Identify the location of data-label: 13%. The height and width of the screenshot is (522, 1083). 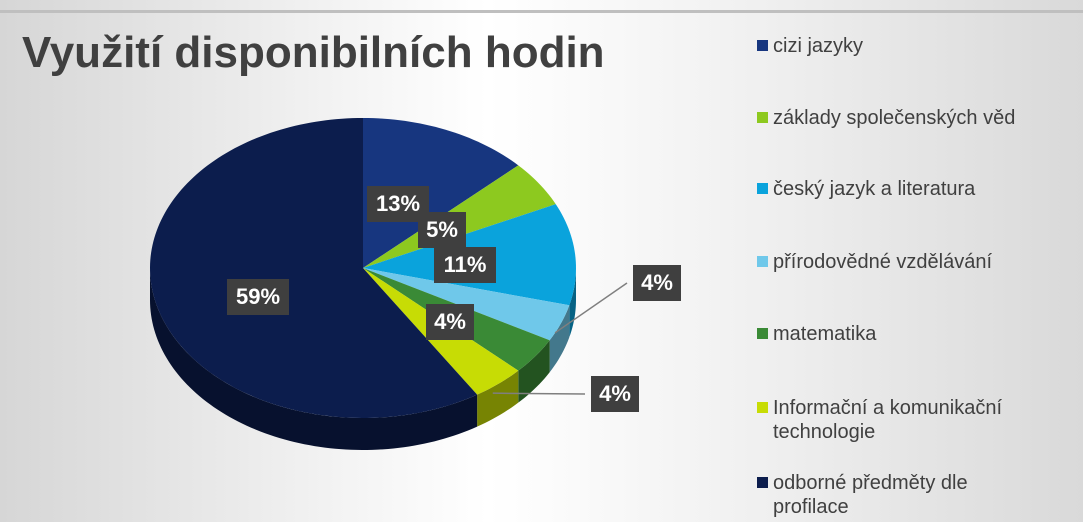
(398, 203).